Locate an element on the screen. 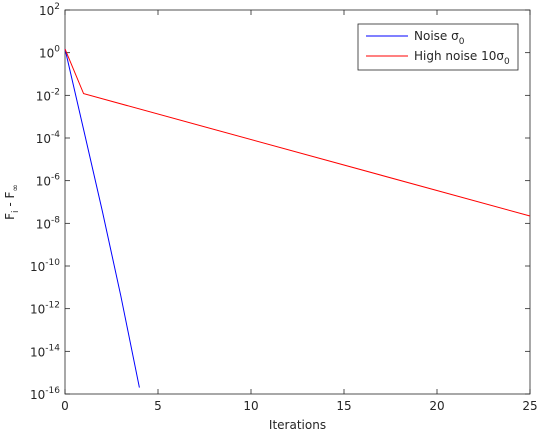 The height and width of the screenshot is (430, 538). y-tick-label: 10-10​ is located at coordinates (45, 266).